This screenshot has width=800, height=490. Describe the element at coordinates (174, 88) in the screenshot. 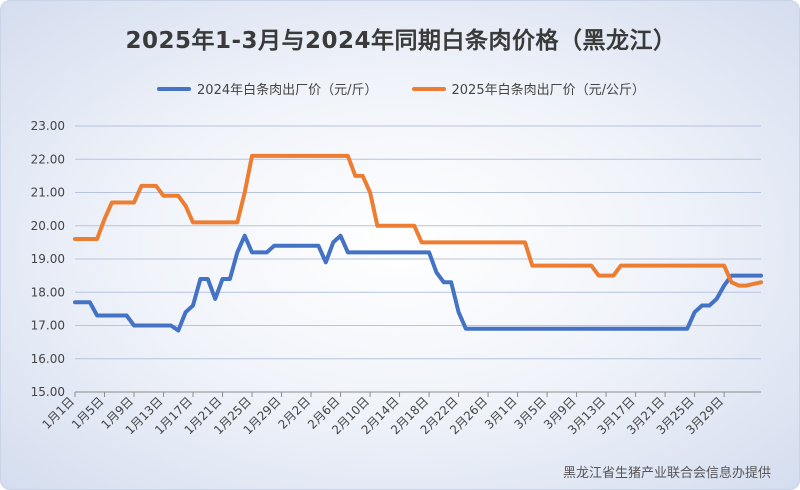

I see `legend-swatch-2024` at that location.